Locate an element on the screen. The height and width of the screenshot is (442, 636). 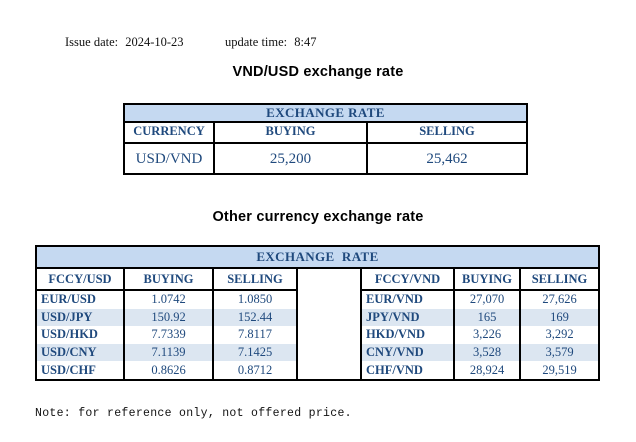
update-time-value: 8:47 is located at coordinates (305, 42).